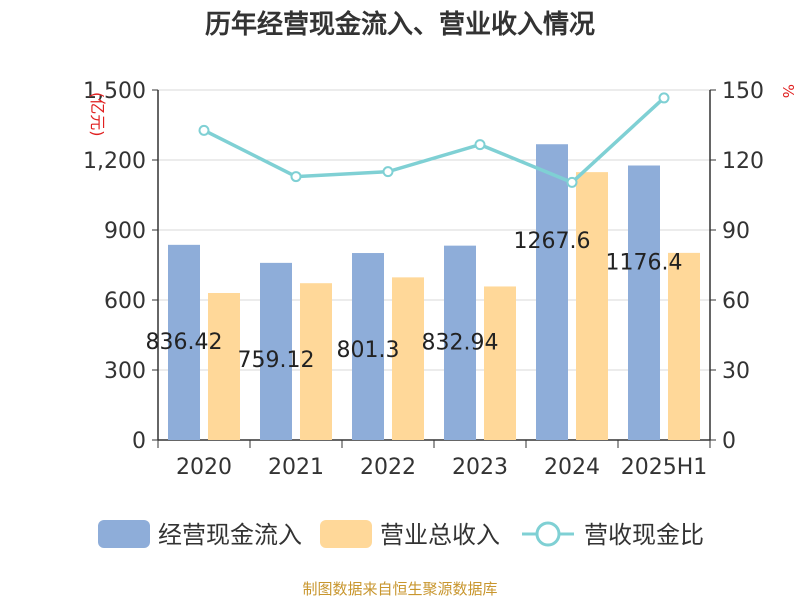 The height and width of the screenshot is (600, 800). I want to click on x-tick-label: 2022, so click(388, 467).